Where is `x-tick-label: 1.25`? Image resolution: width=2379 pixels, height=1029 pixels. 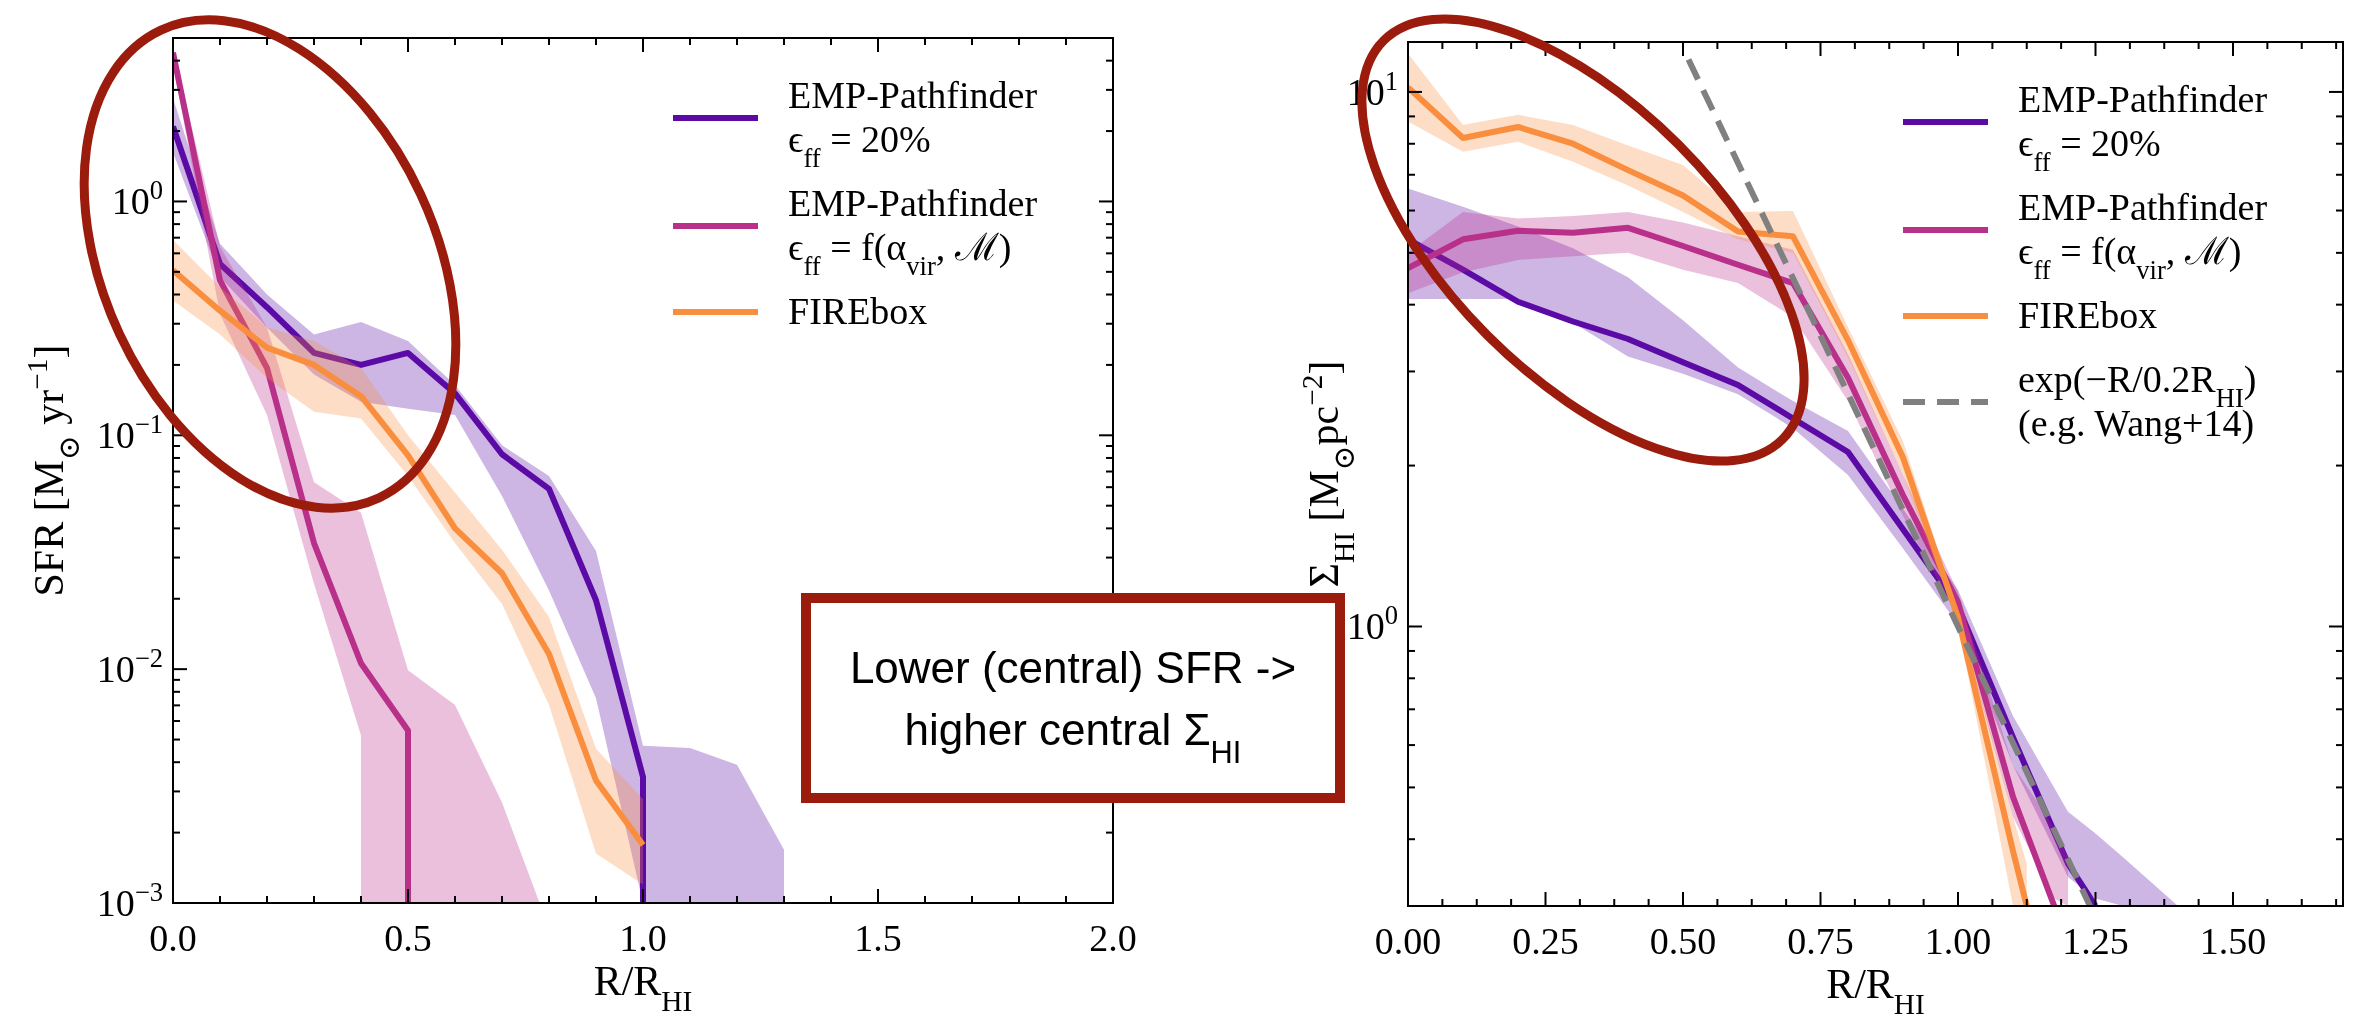
x-tick-label: 1.25 is located at coordinates (2095, 941).